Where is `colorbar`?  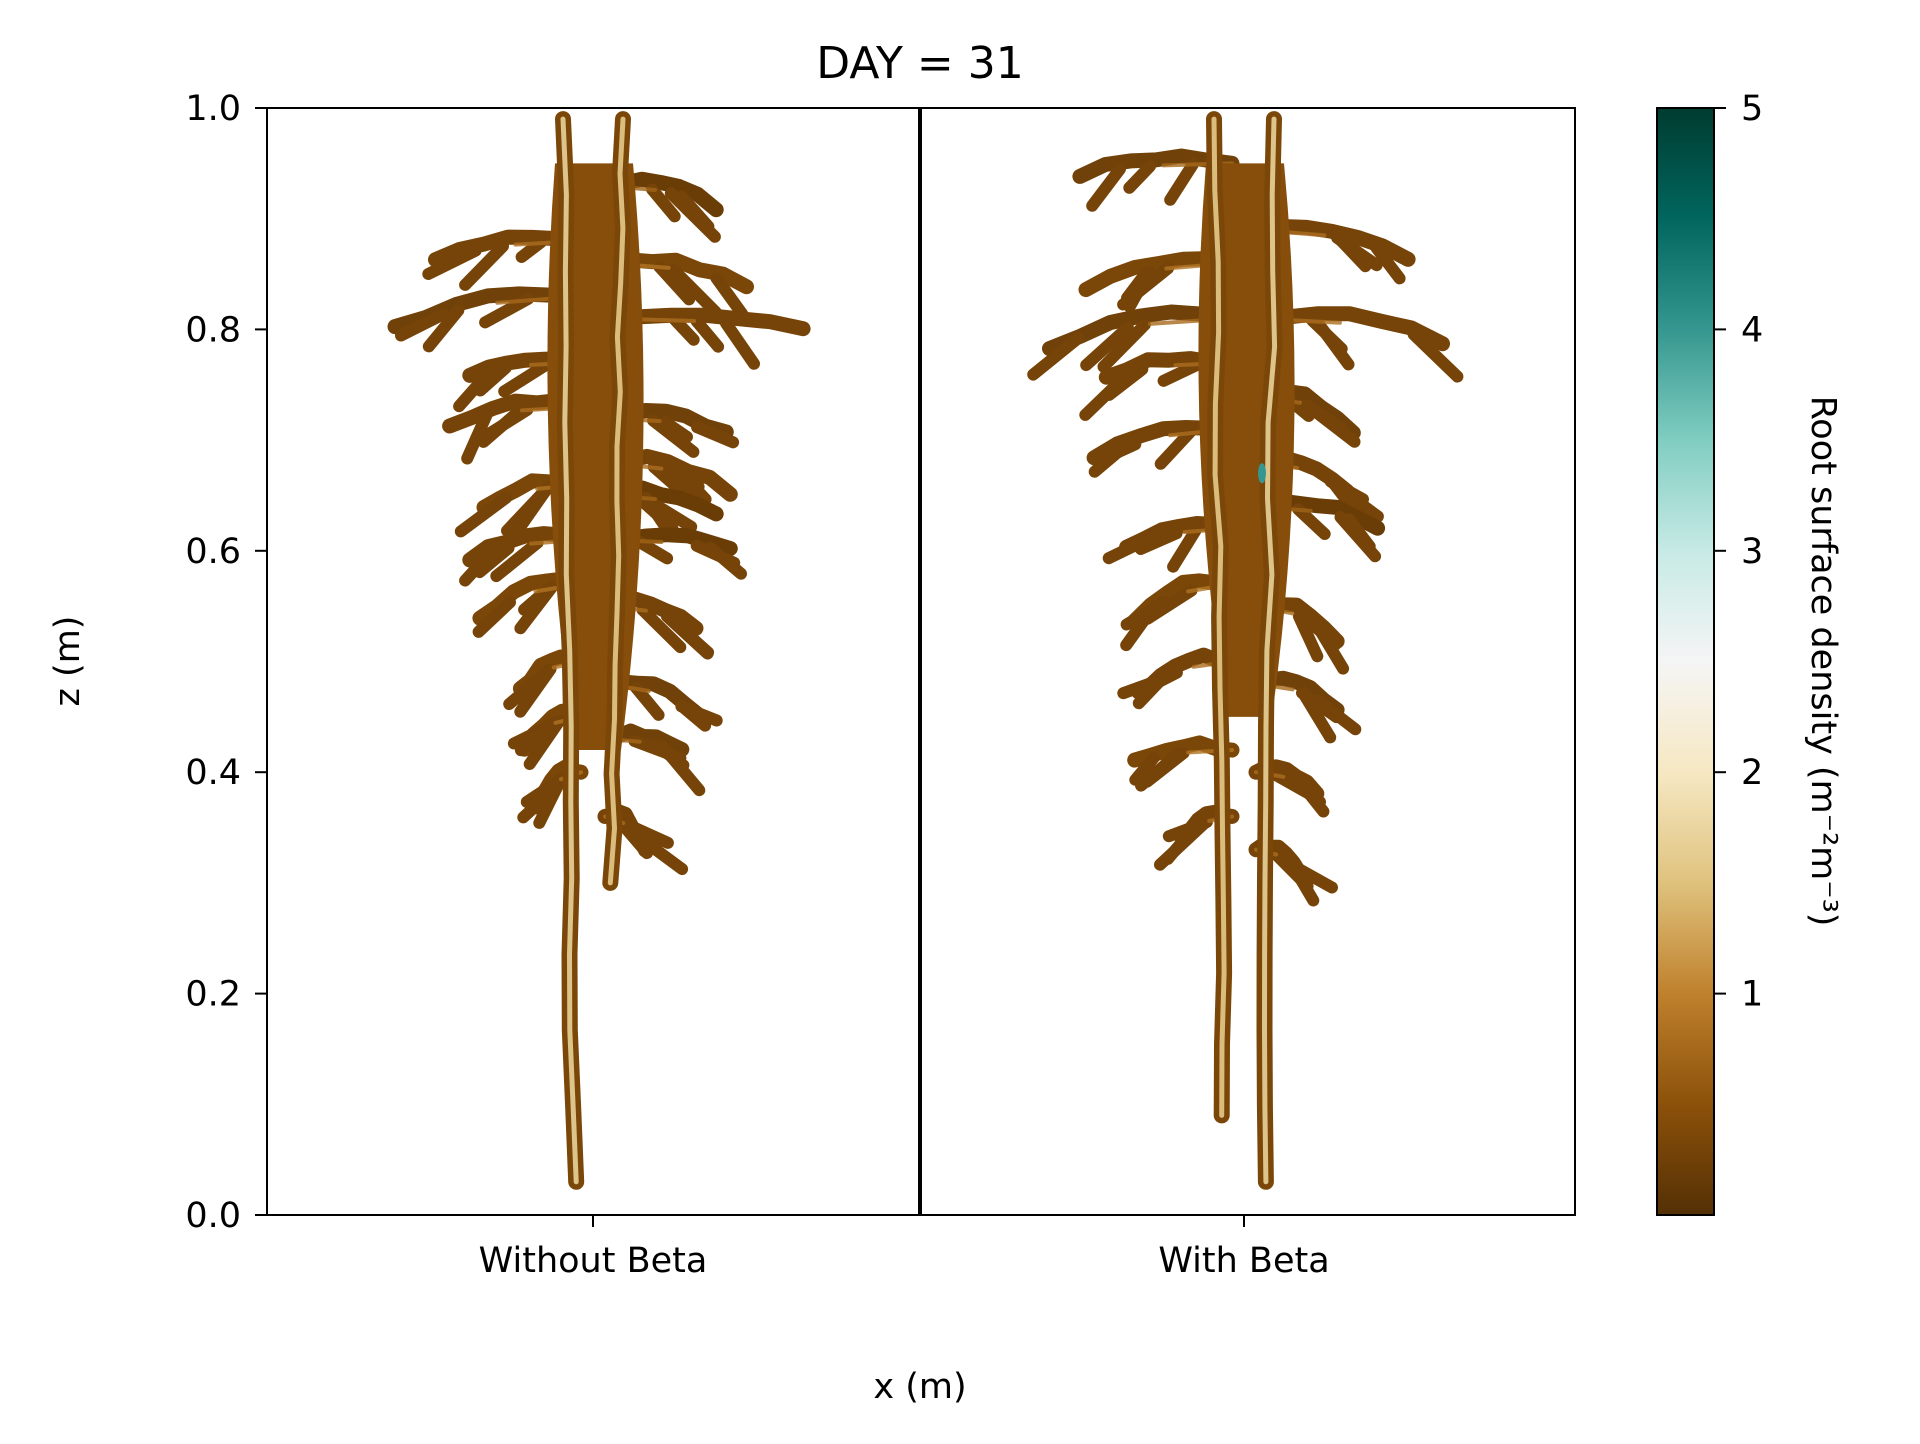
colorbar is located at coordinates (1685, 661).